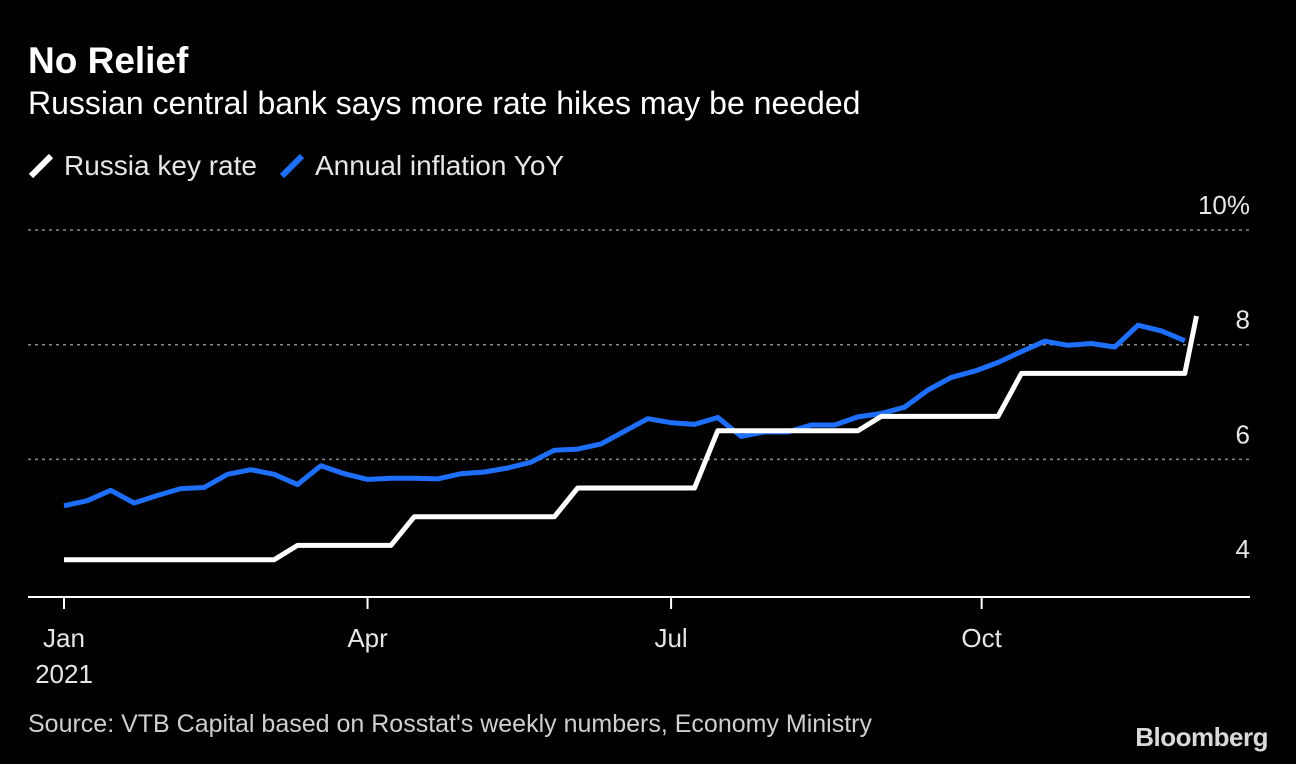  What do you see at coordinates (367, 638) in the screenshot?
I see `x-tick-label: Apr` at bounding box center [367, 638].